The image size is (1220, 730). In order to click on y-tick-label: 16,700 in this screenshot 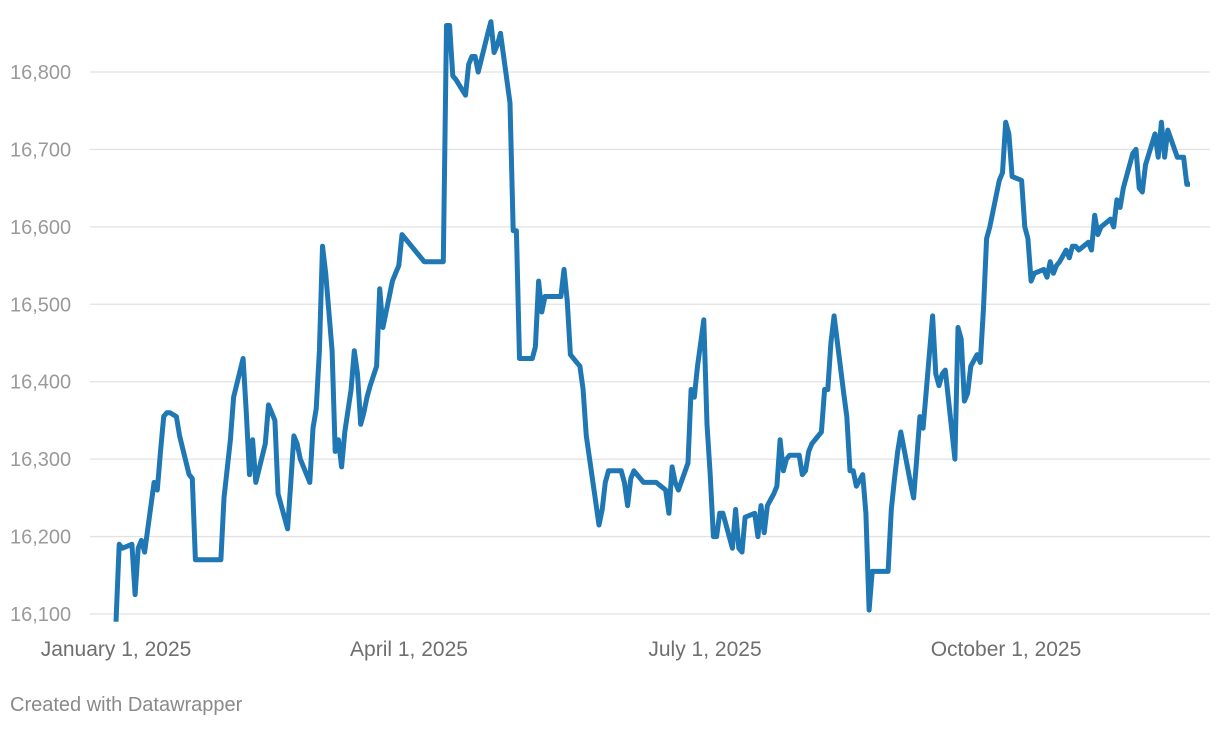, I will do `click(40, 150)`.